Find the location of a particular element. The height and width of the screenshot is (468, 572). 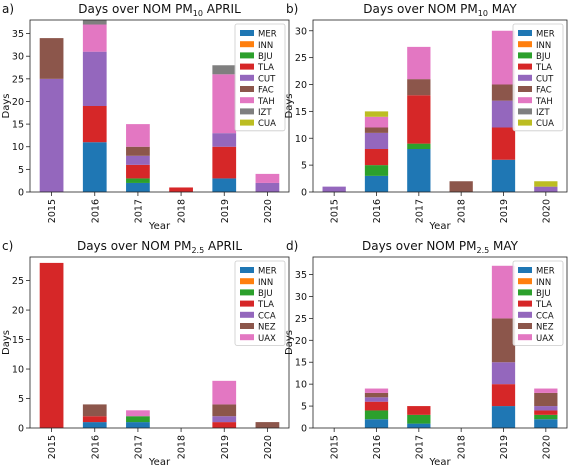

x-tick-label-2015: 2015 is located at coordinates (335, 447).